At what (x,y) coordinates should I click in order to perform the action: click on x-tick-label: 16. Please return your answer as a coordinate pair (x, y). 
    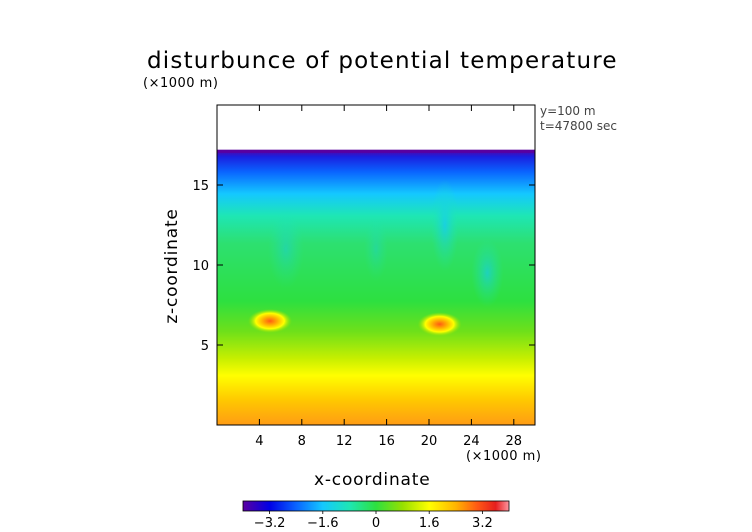
    Looking at the image, I should click on (386, 441).